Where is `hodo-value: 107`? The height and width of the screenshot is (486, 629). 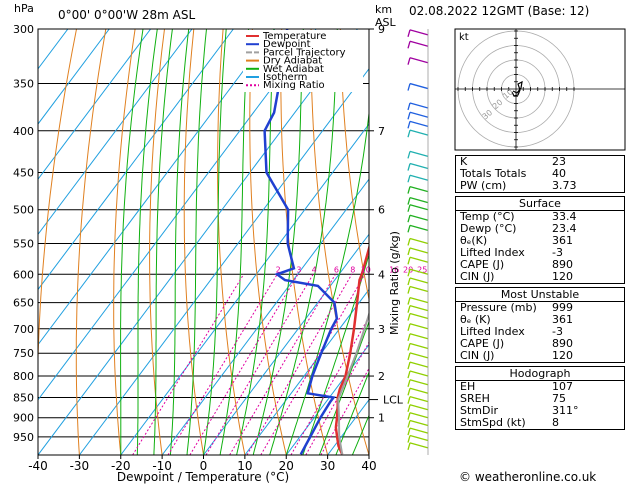
hodo-value: 107 is located at coordinates (562, 386).